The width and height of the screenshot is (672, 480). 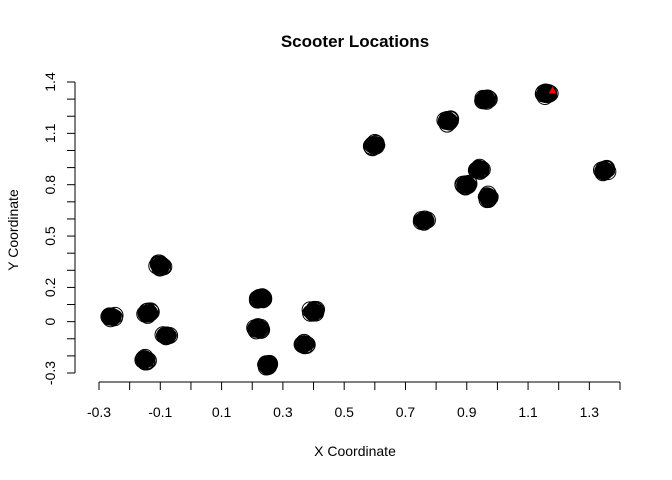 What do you see at coordinates (50, 322) in the screenshot?
I see `y-tick-label: 0` at bounding box center [50, 322].